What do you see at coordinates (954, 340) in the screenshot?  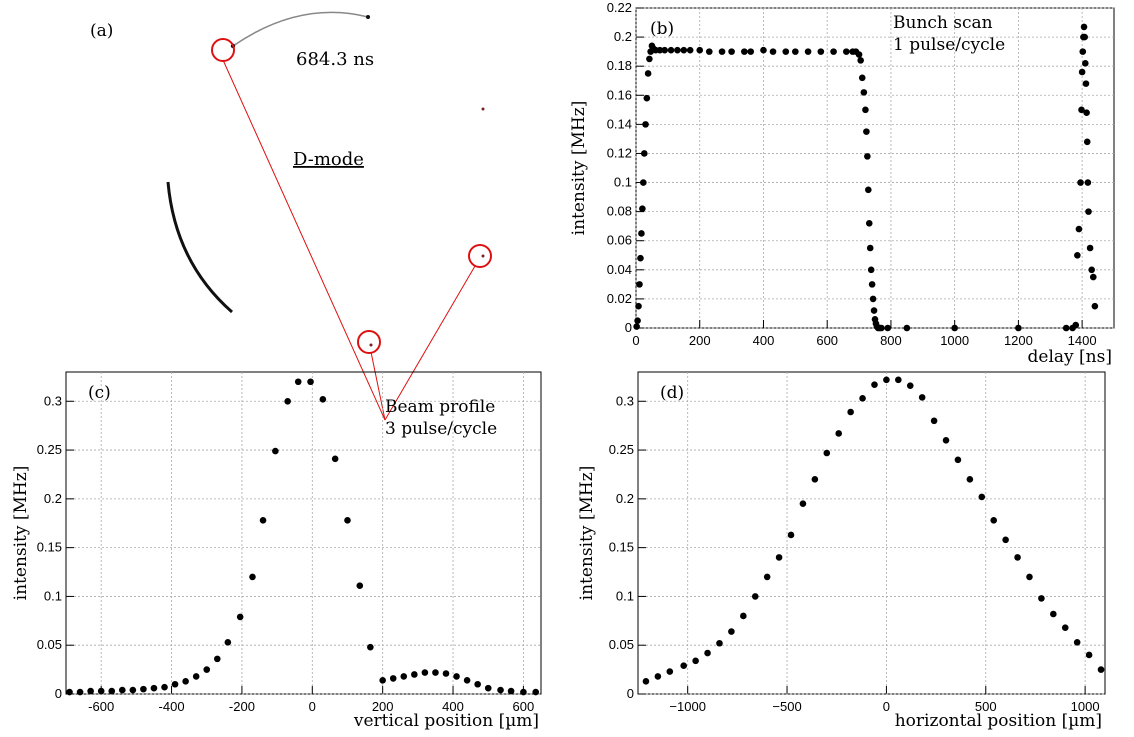 I see `x-tick-label: 1000` at bounding box center [954, 340].